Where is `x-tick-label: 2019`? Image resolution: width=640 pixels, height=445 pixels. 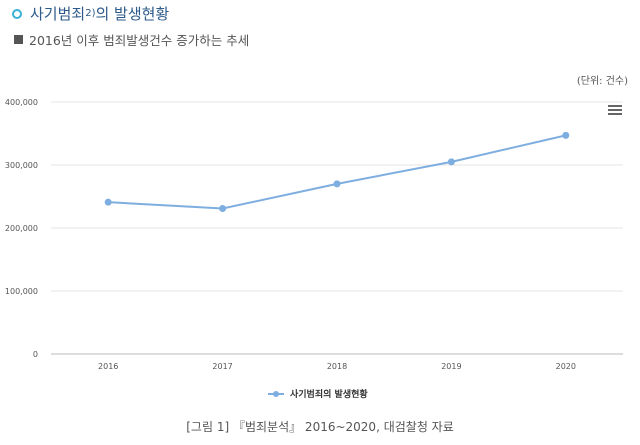
x-tick-label: 2019 is located at coordinates (451, 366).